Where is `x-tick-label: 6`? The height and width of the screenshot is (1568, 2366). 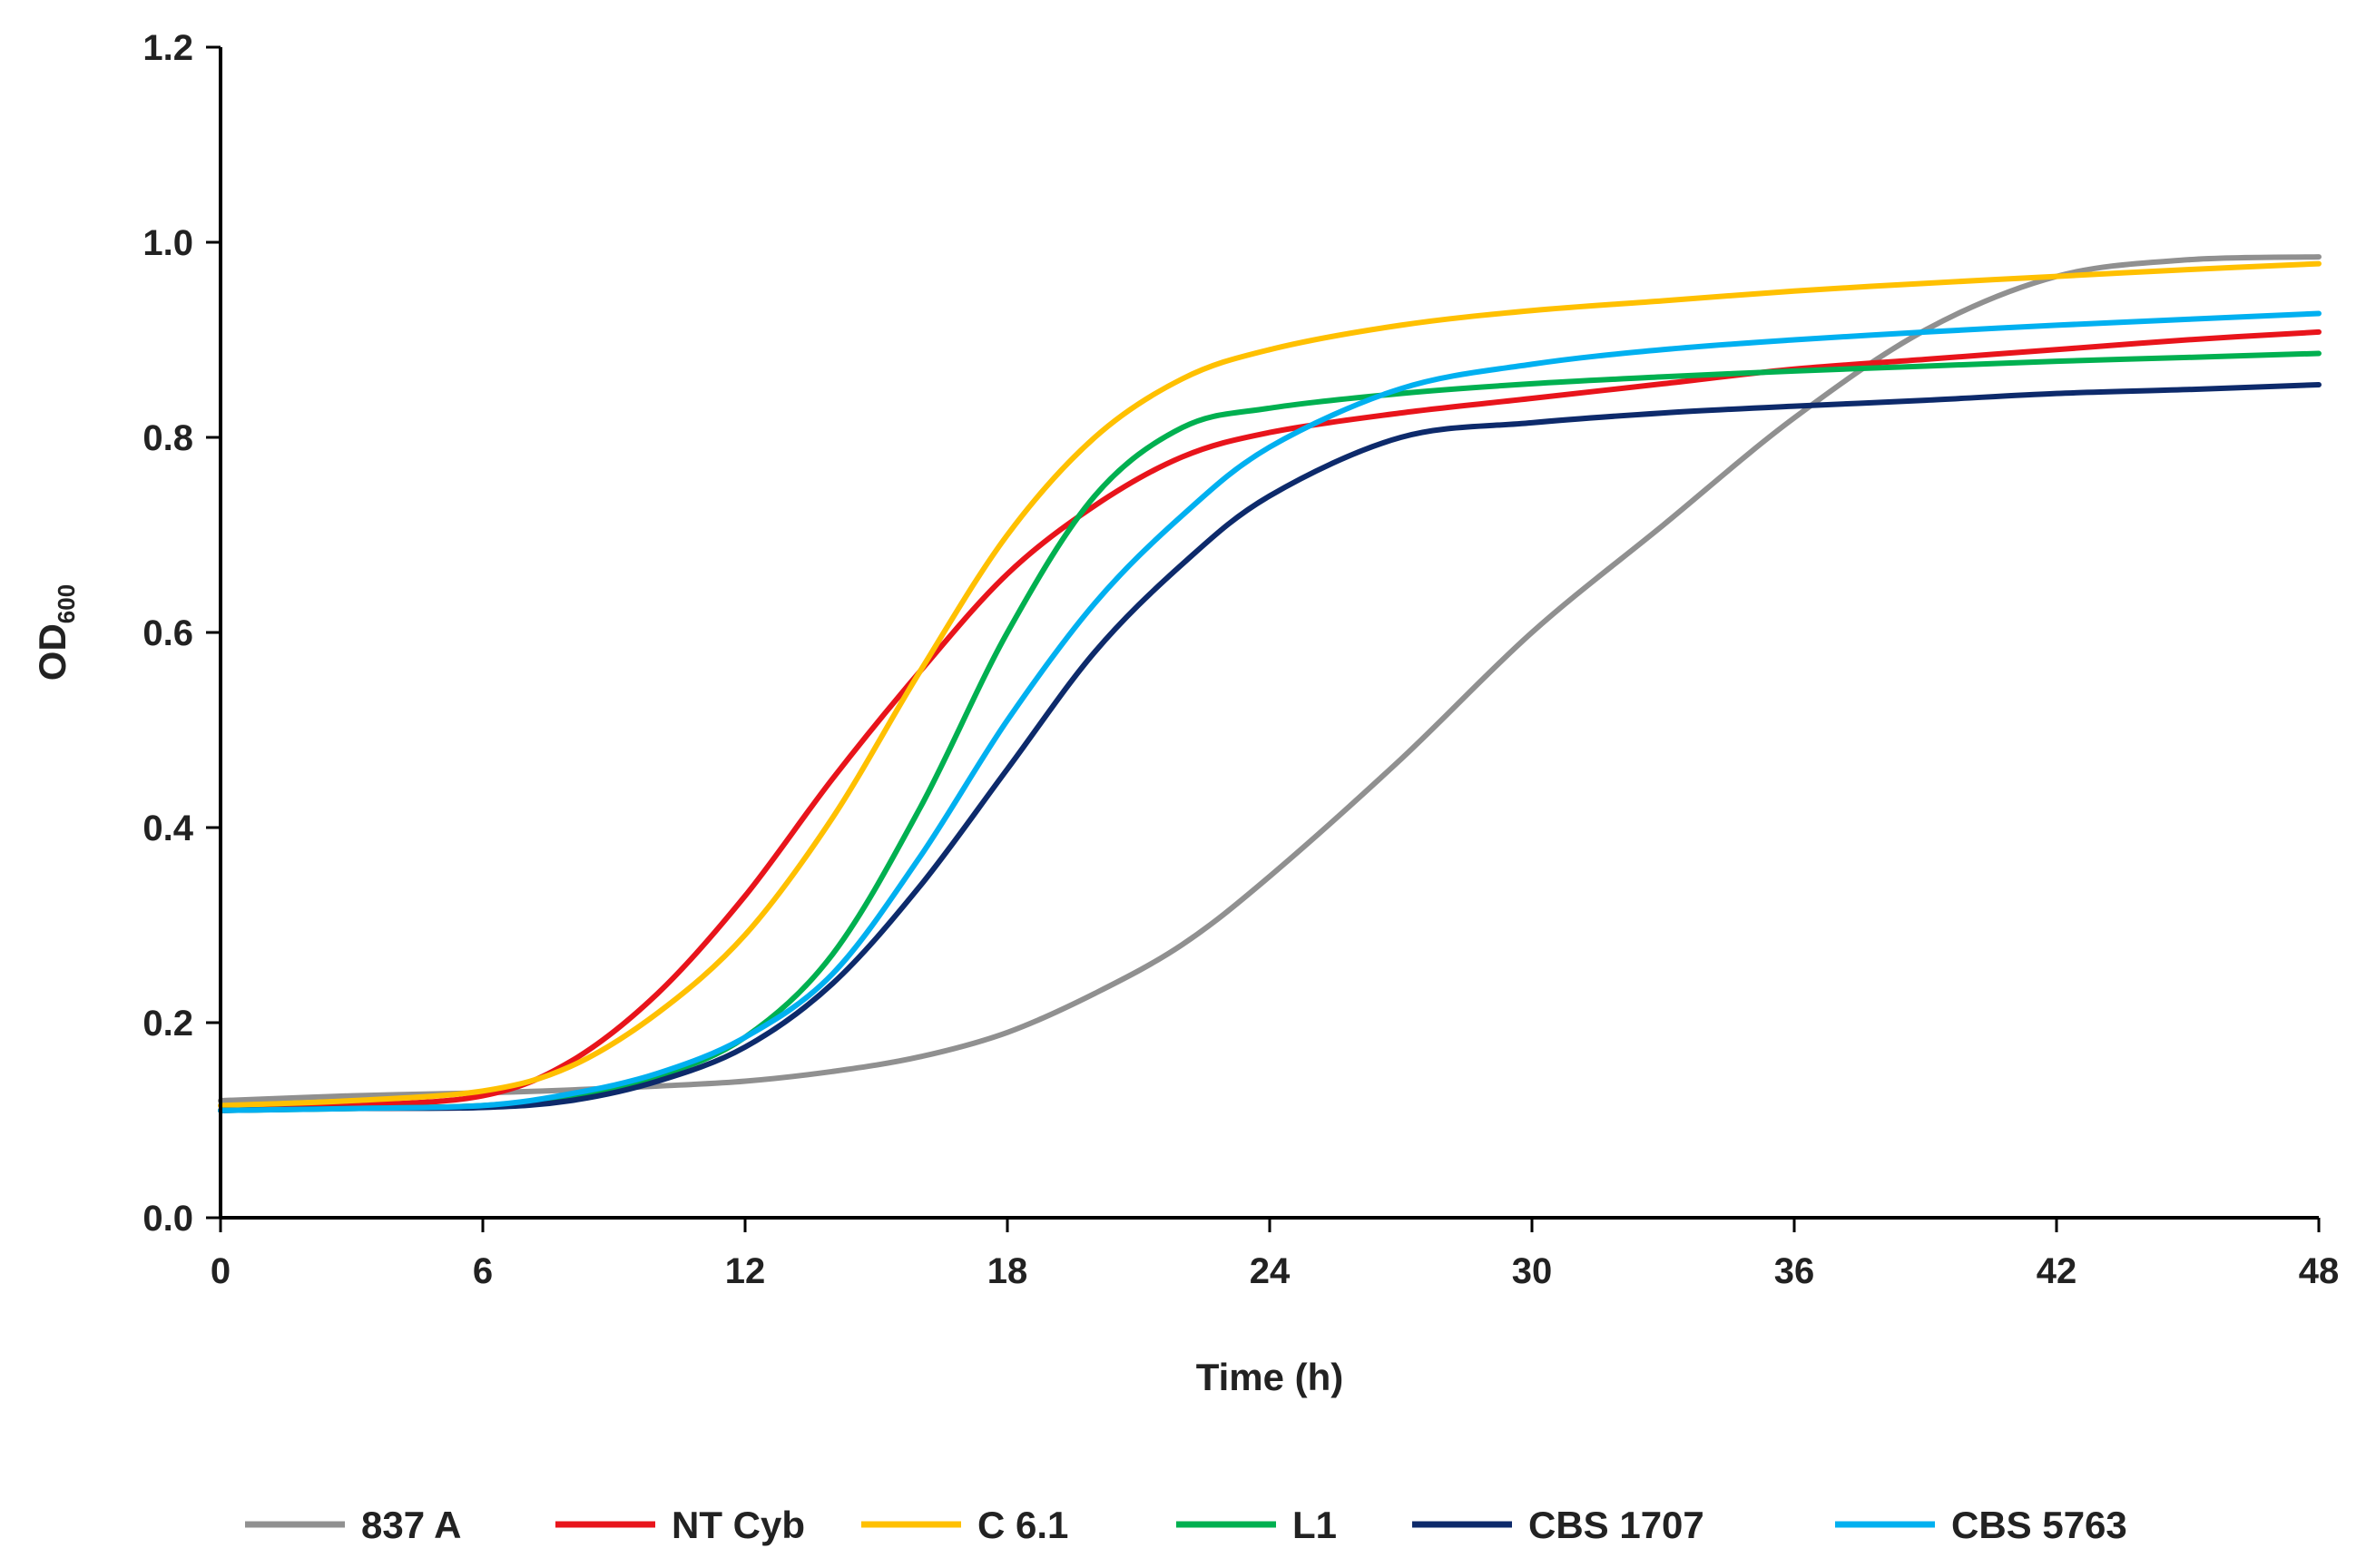 x-tick-label: 6 is located at coordinates (483, 1271).